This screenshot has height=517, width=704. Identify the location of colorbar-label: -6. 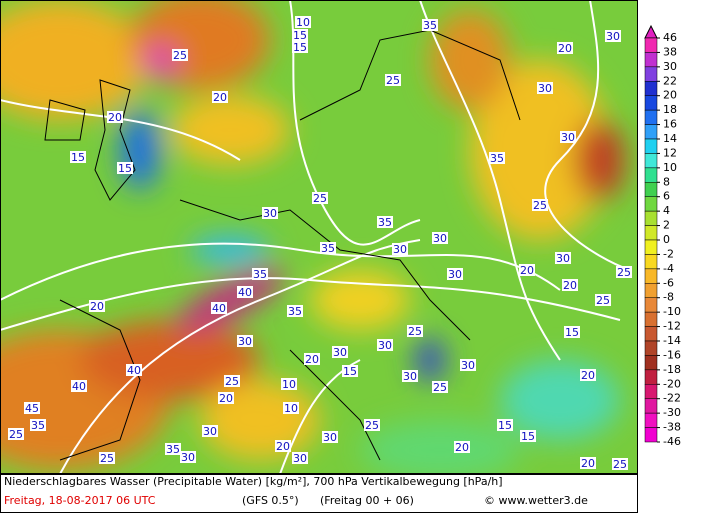
(668, 282).